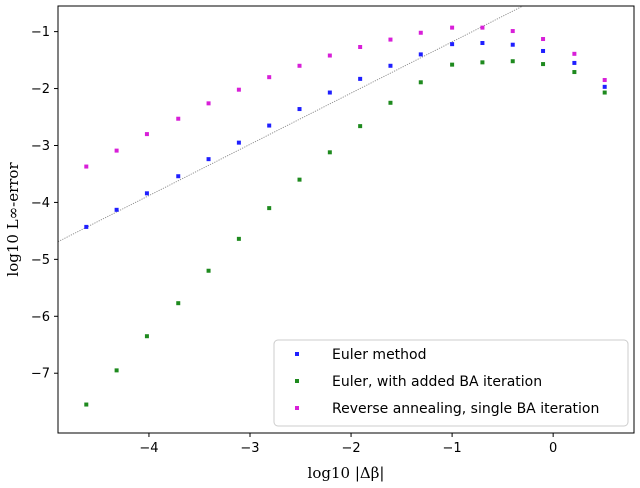 This screenshot has width=640, height=488. What do you see at coordinates (249, 448) in the screenshot?
I see `x-tick-label: −3` at bounding box center [249, 448].